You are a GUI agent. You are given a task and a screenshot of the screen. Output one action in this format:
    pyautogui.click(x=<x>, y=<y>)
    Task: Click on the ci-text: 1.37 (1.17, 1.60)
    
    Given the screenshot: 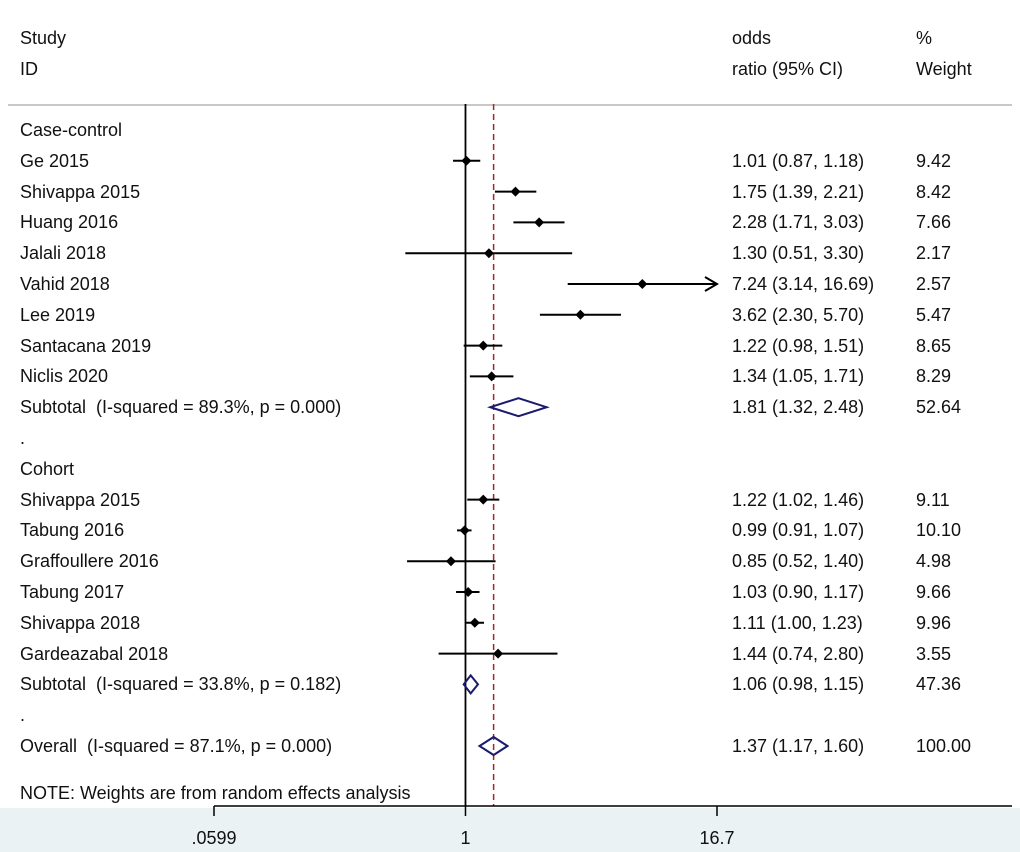 What is the action you would take?
    pyautogui.click(x=798, y=746)
    